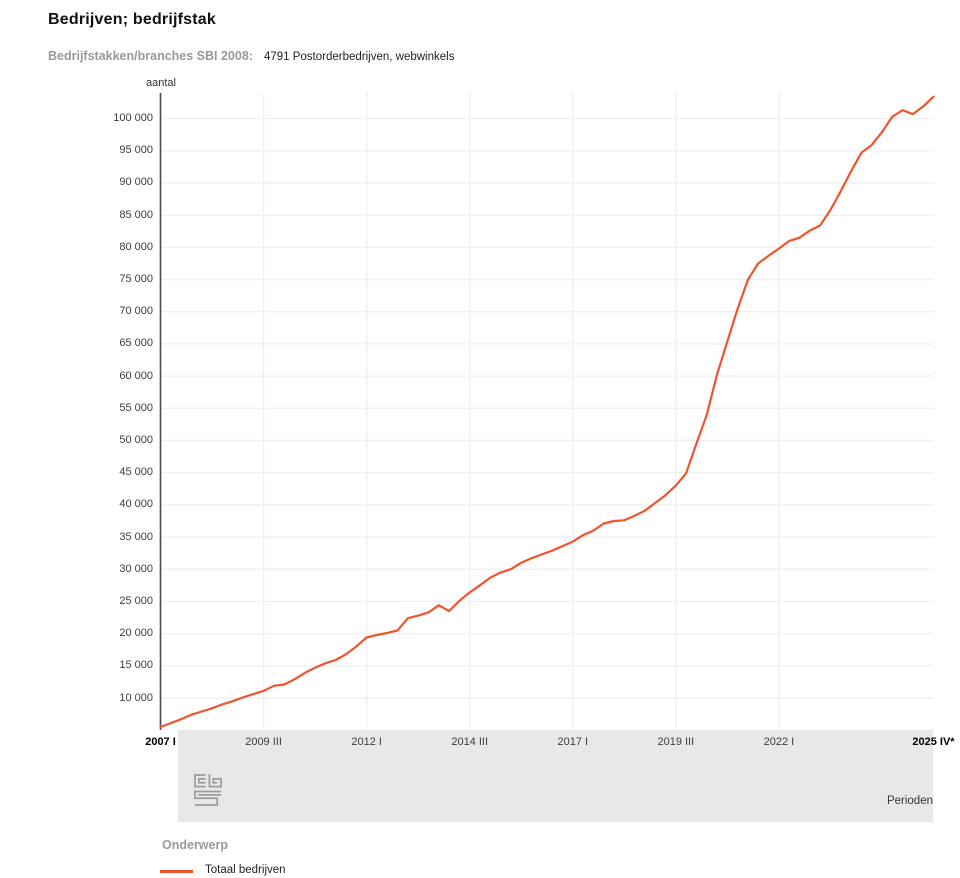 This screenshot has height=878, width=960. I want to click on y-tick-label: 20 000, so click(136, 633).